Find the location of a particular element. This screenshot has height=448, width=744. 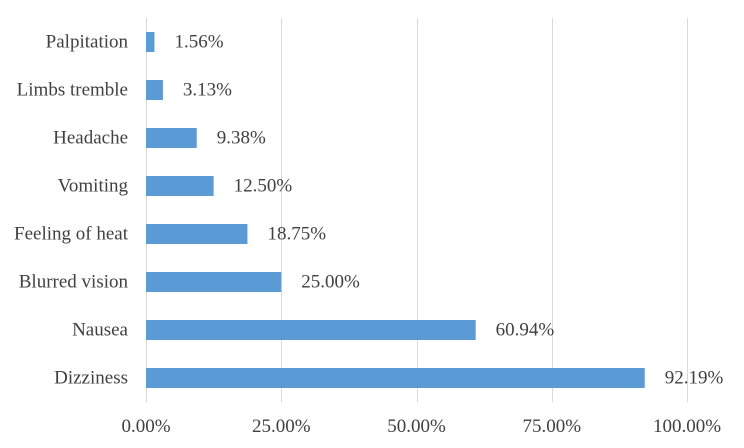

category-label: Headache is located at coordinates (90, 138).